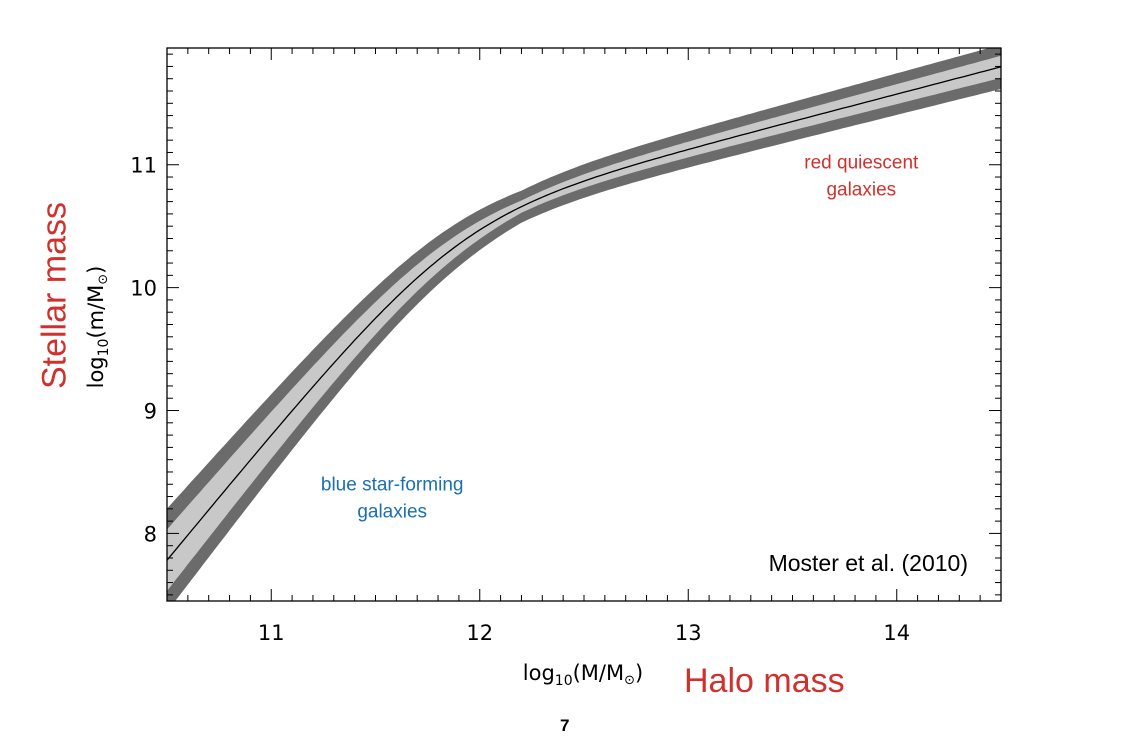 The height and width of the screenshot is (749, 1121). I want to click on annotation-red-quiescent: red quiescent galaxies, so click(861, 176).